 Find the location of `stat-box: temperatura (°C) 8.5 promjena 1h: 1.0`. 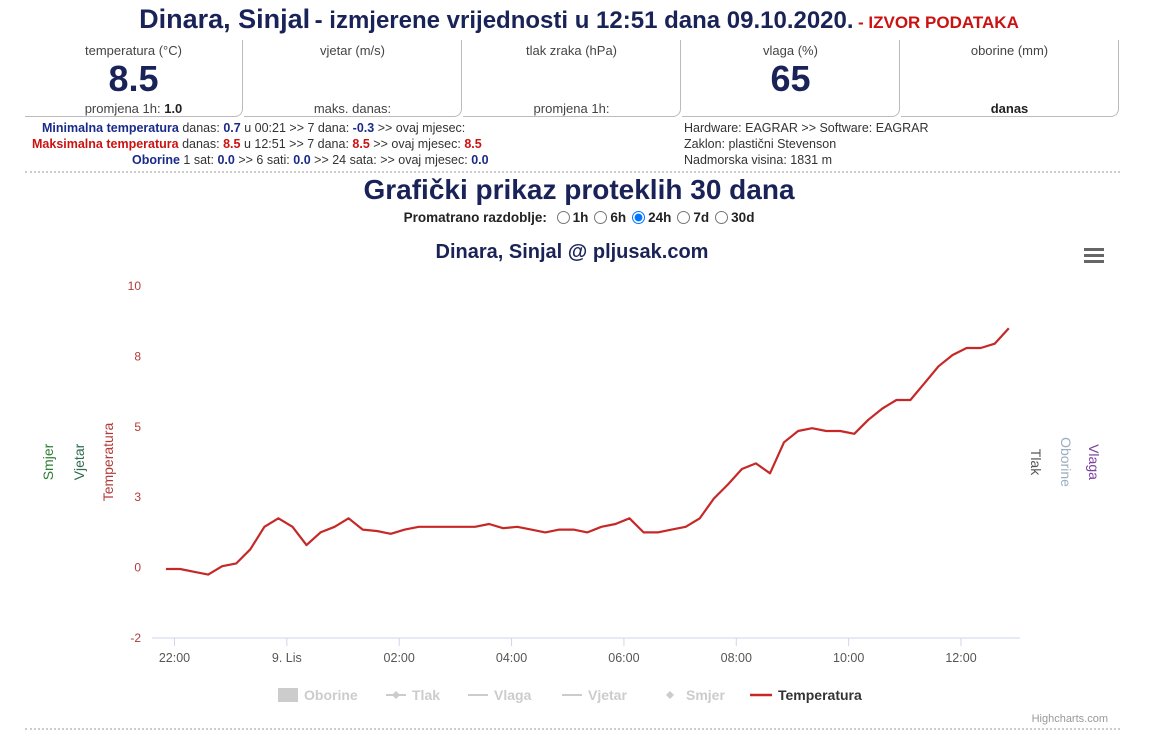

stat-box: temperatura (°C) 8.5 promjena 1h: 1.0 is located at coordinates (134, 78).